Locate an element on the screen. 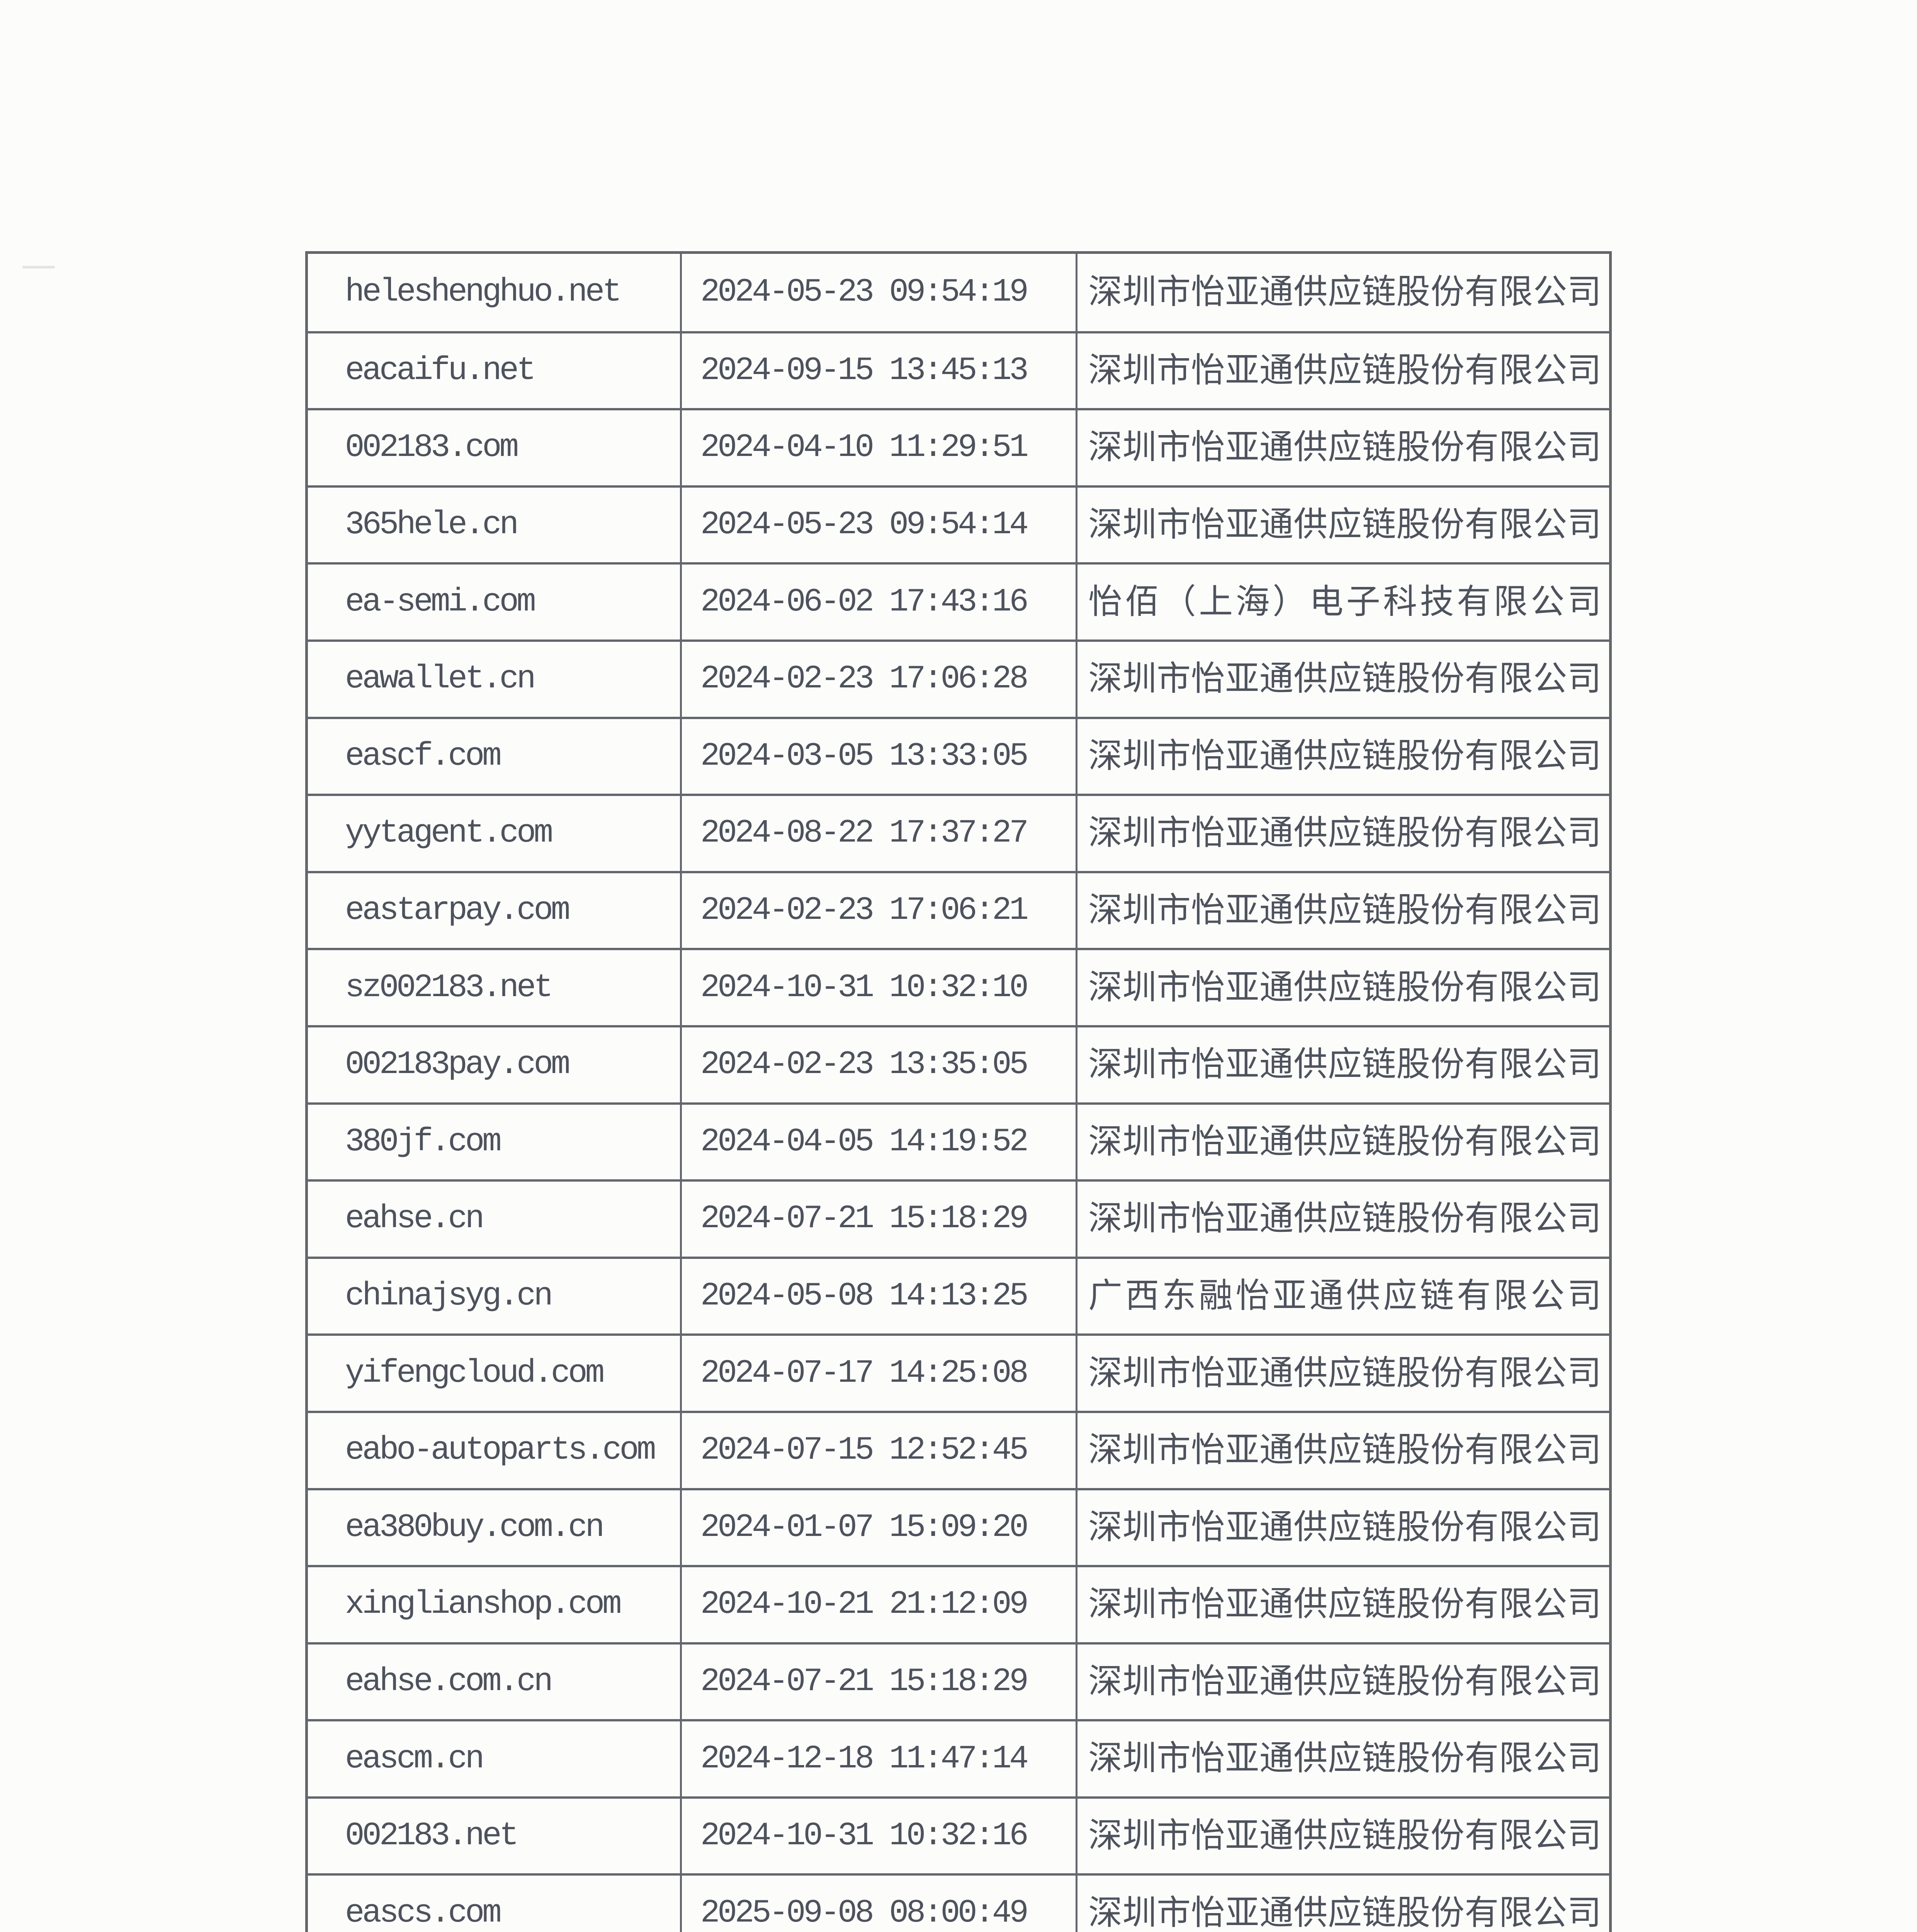 The width and height of the screenshot is (1917, 1932). domain-cell: 380jf.com is located at coordinates (424, 1141).